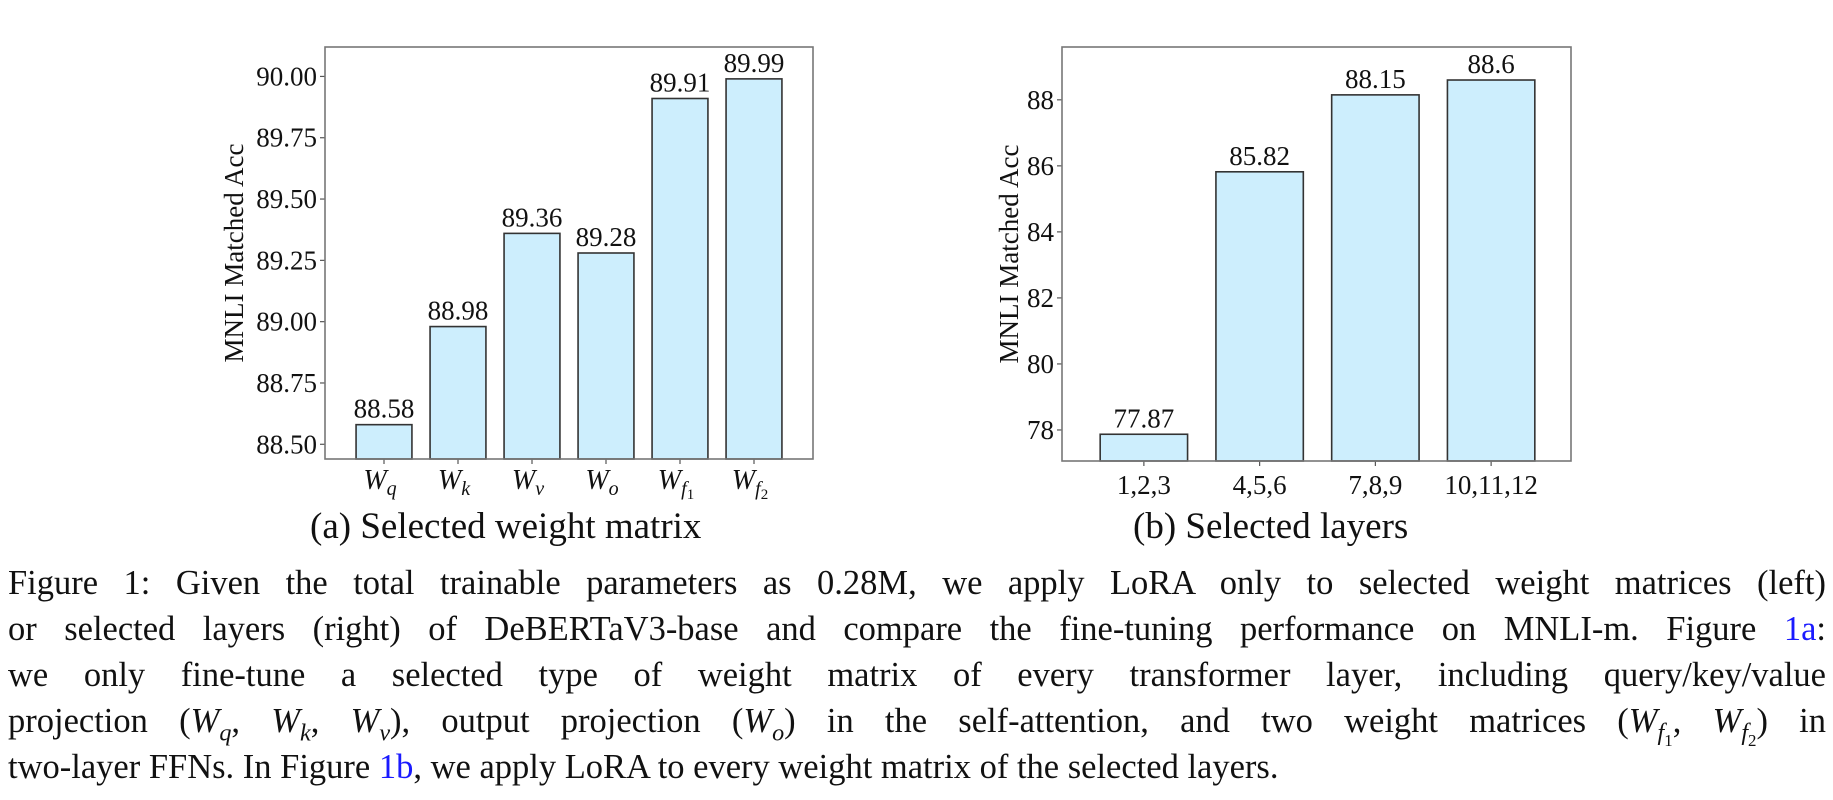  I want to click on y-tick-label: 88, so click(1040, 100).